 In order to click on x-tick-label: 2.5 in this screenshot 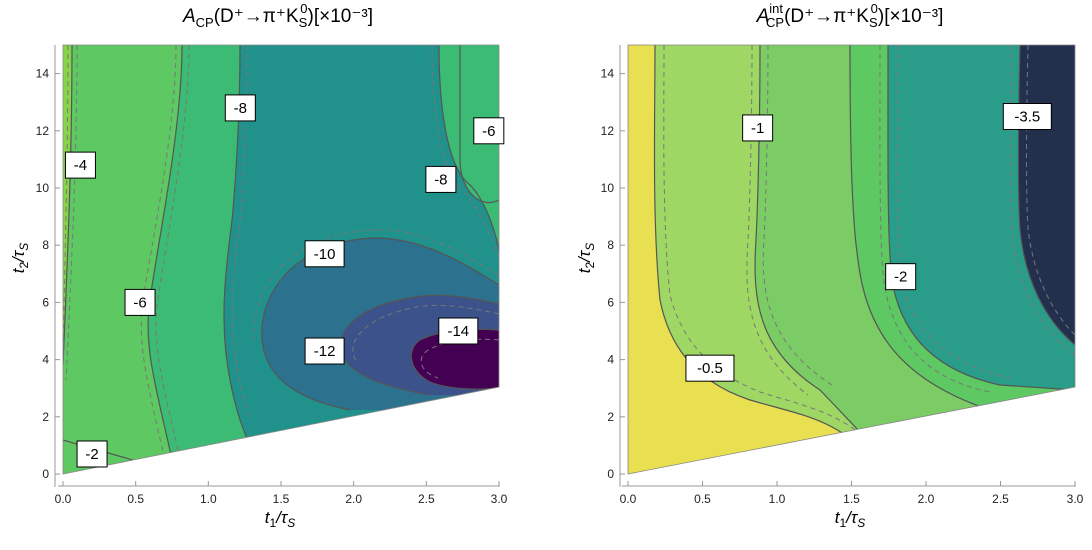, I will do `click(1000, 499)`.